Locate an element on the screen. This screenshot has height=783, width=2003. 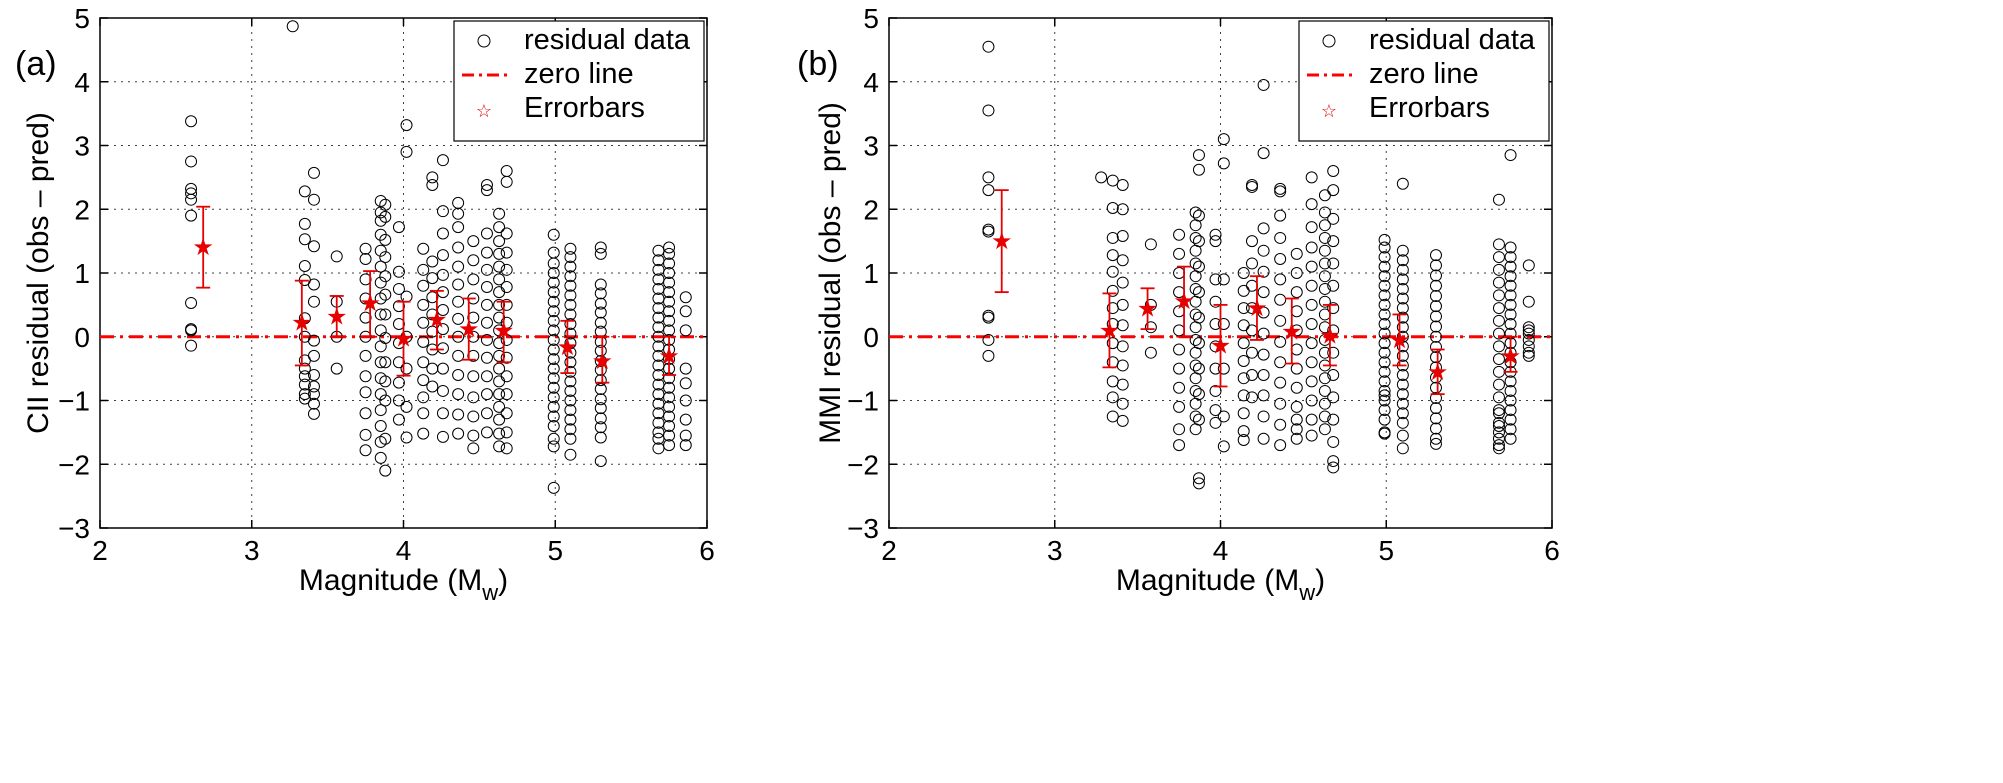
y-tick-label: 0 is located at coordinates (871, 337).